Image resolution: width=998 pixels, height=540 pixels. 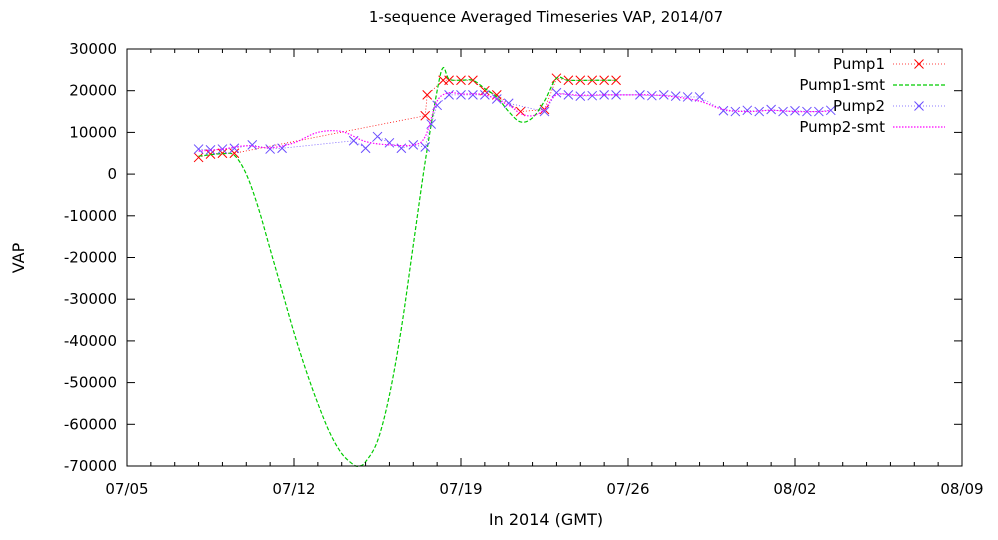 I want to click on y-tick-label: 10000, so click(x=93, y=132).